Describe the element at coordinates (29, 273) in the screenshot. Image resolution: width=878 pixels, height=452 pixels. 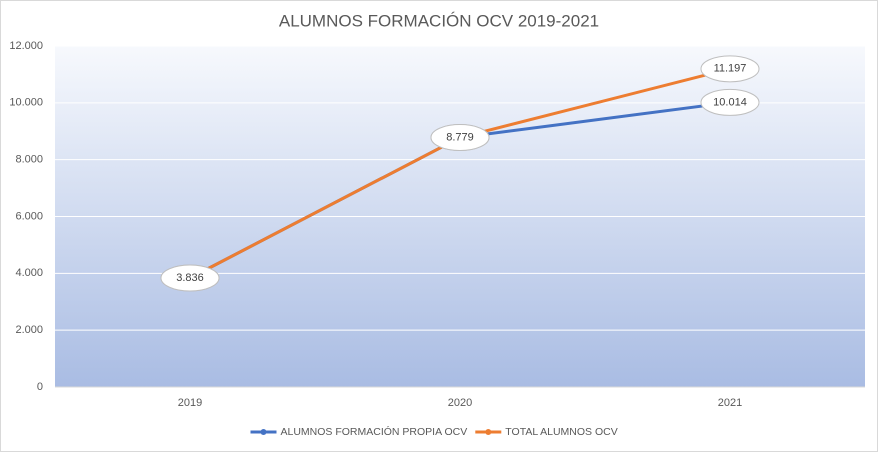
I see `y-tick-label: 4.000` at that location.